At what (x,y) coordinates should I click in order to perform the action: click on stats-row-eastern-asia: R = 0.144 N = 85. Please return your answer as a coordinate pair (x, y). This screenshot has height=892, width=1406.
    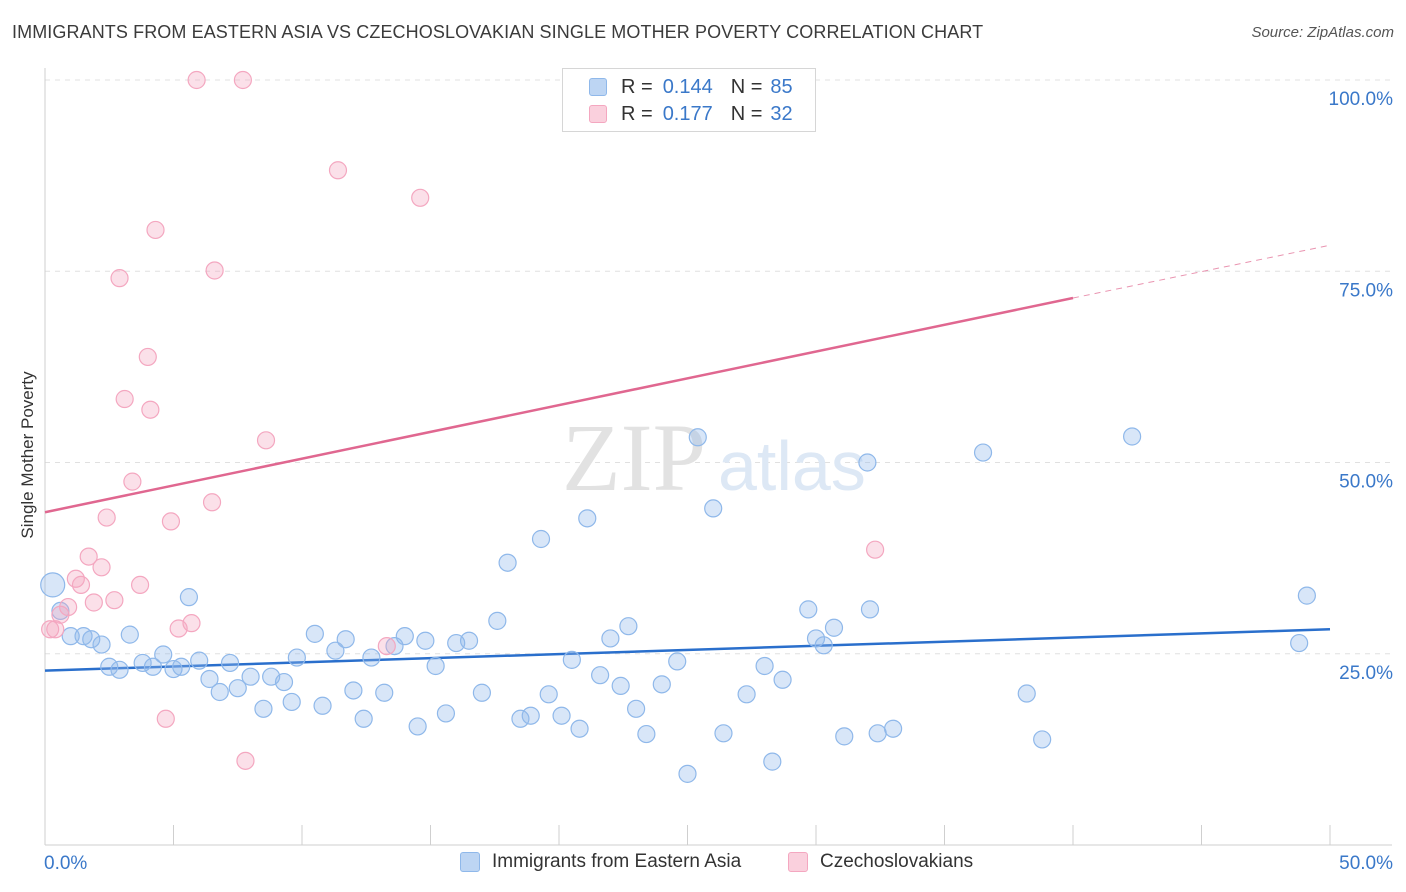
    Looking at the image, I should click on (691, 87).